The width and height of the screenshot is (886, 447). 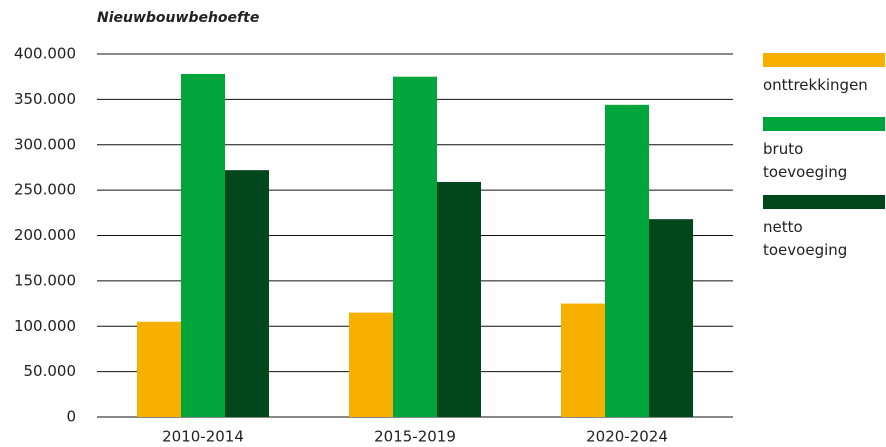 I want to click on y-tick-label: 50.000, so click(x=50, y=371).